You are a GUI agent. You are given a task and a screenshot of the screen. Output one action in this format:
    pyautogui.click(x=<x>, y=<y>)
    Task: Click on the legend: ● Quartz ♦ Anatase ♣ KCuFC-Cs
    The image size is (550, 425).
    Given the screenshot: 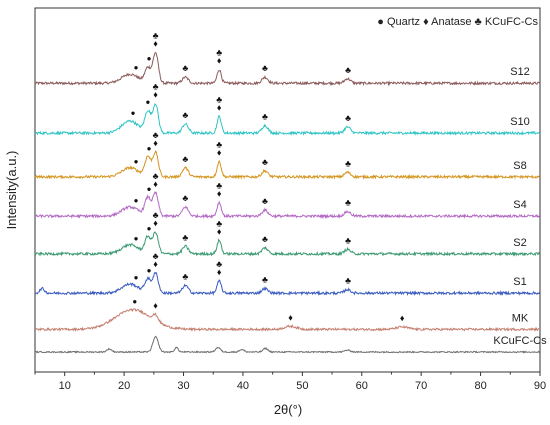 What is the action you would take?
    pyautogui.click(x=457, y=22)
    